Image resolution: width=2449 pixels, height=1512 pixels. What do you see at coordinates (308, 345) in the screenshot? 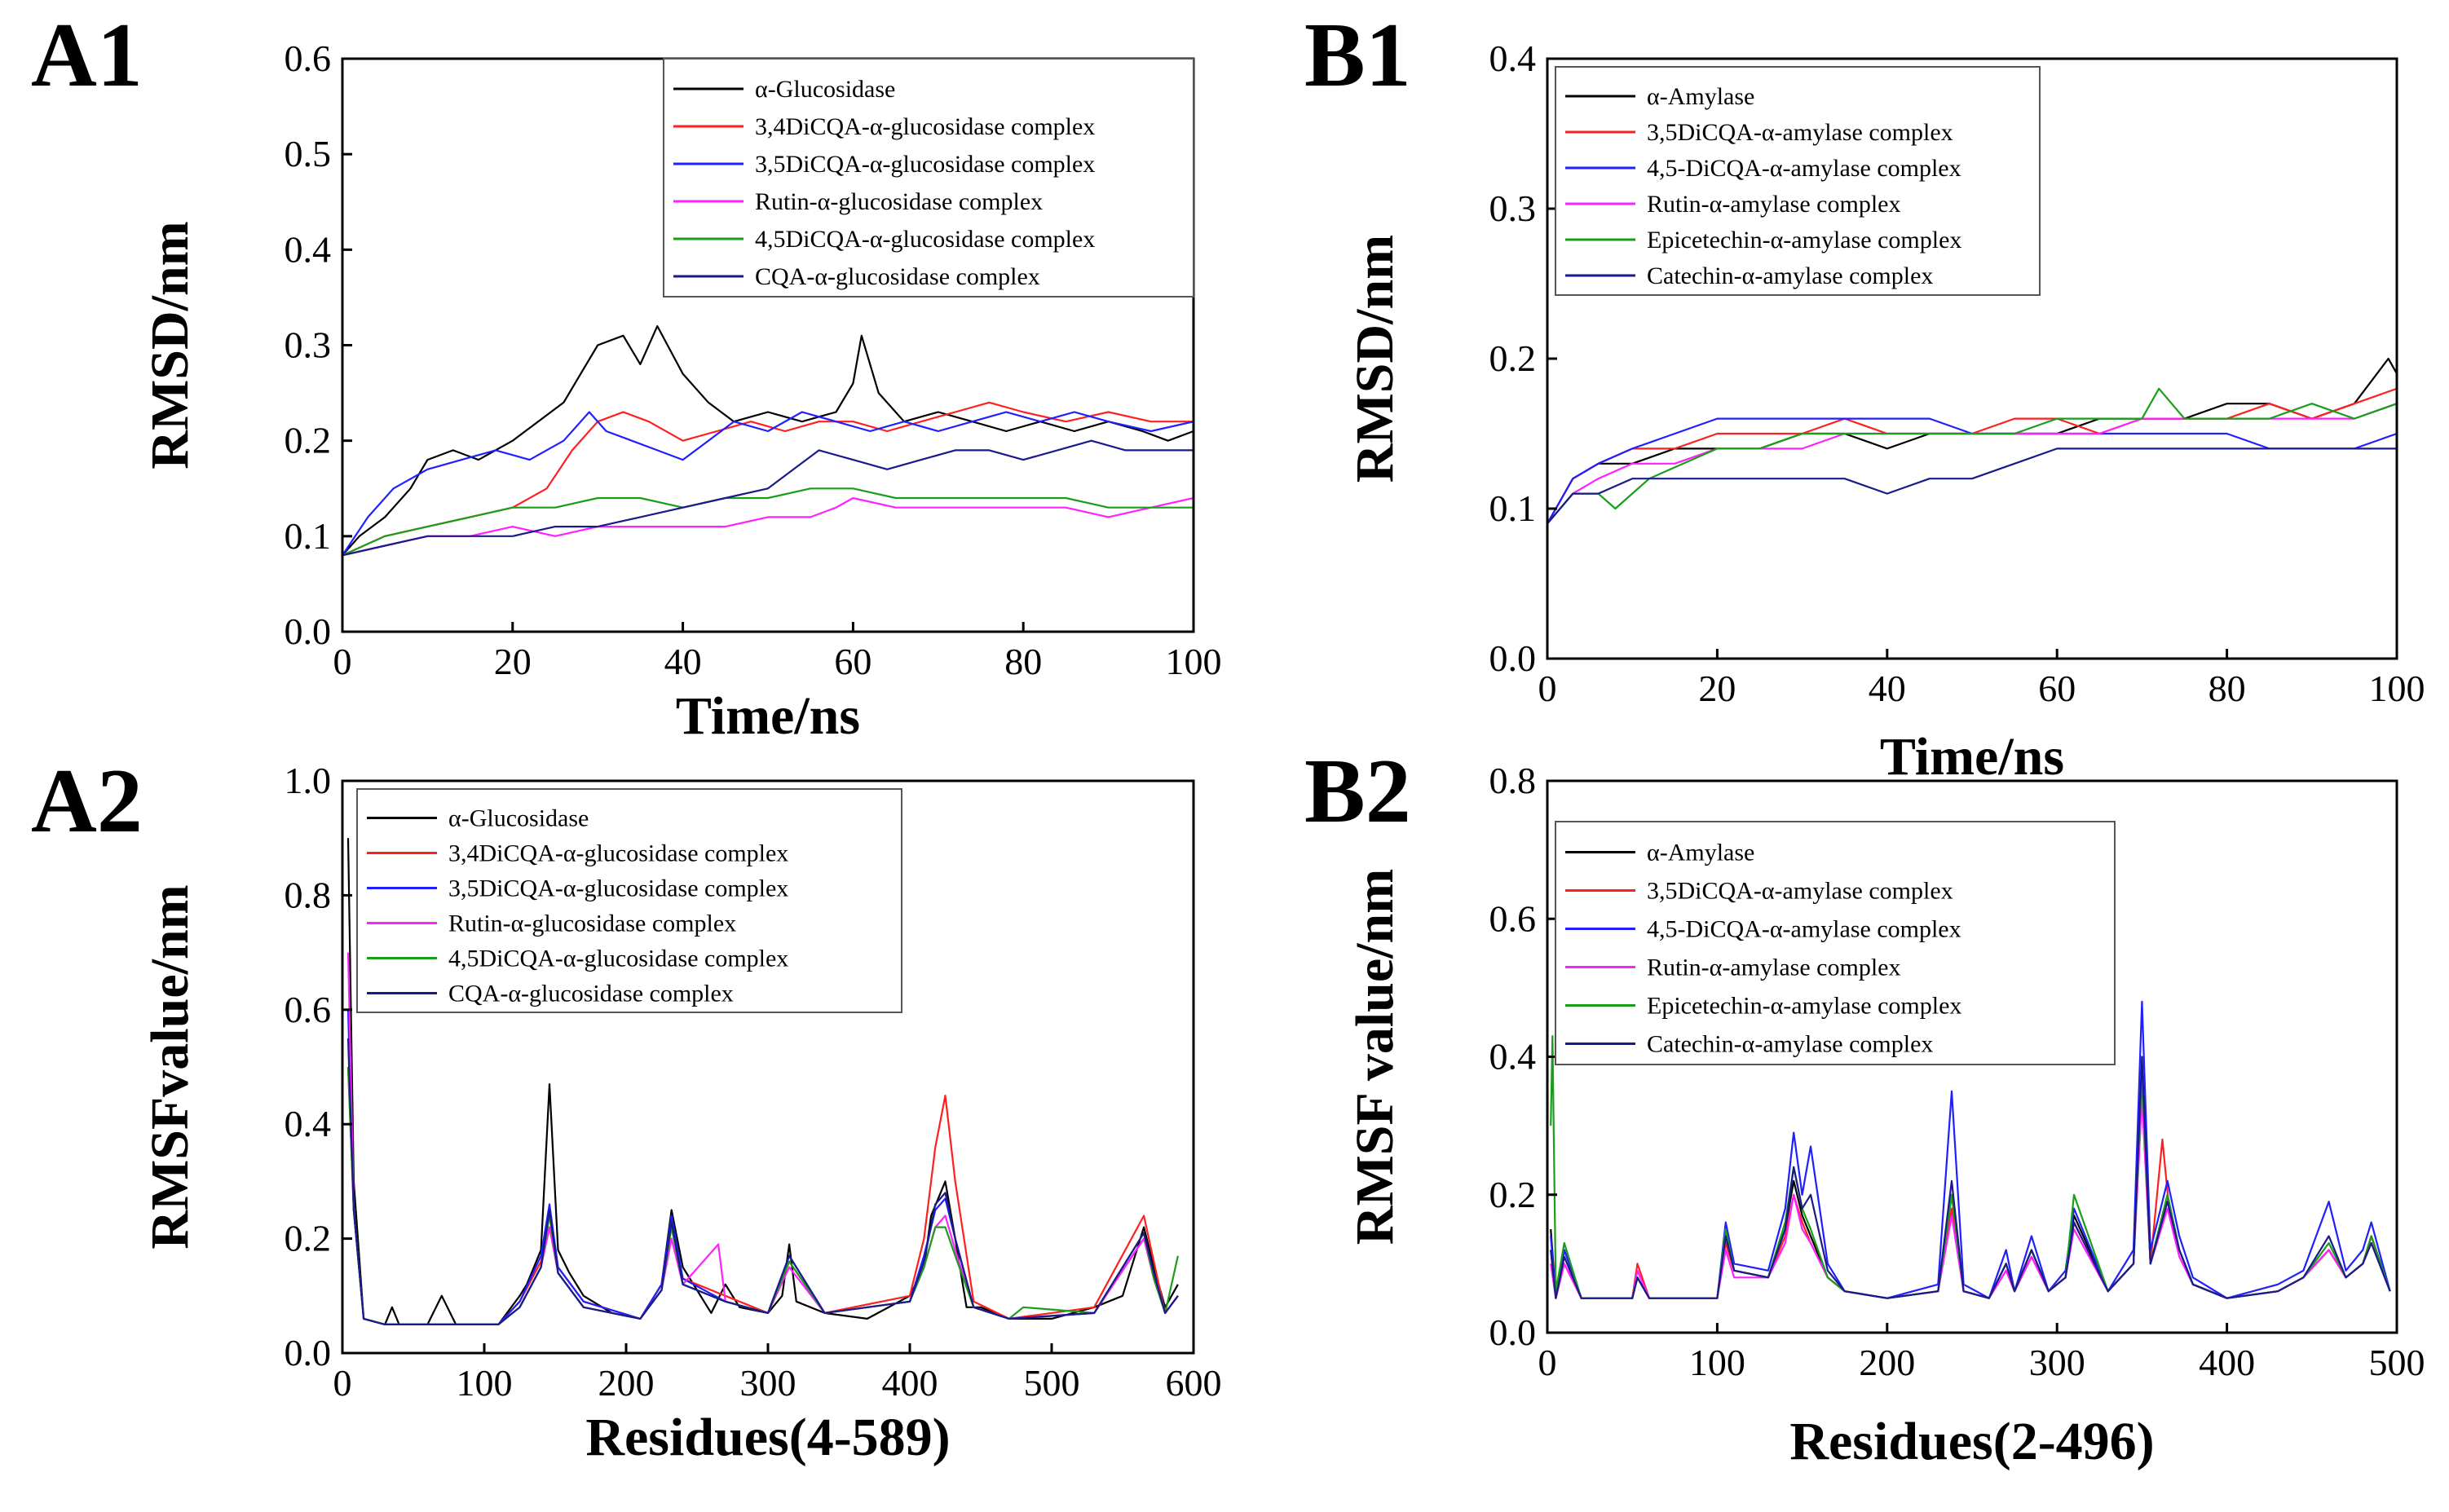
I see `y-tick-label: 0.3` at bounding box center [308, 345].